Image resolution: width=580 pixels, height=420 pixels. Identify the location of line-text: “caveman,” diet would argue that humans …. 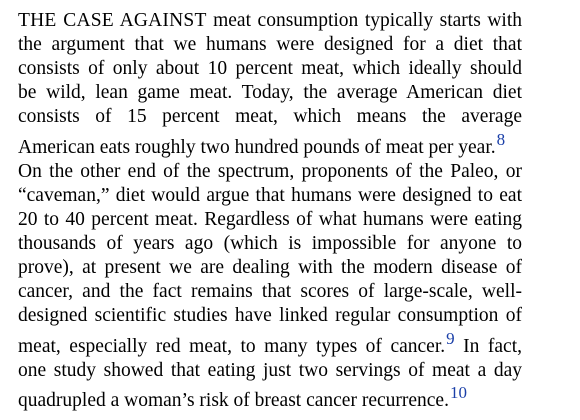
(270, 195).